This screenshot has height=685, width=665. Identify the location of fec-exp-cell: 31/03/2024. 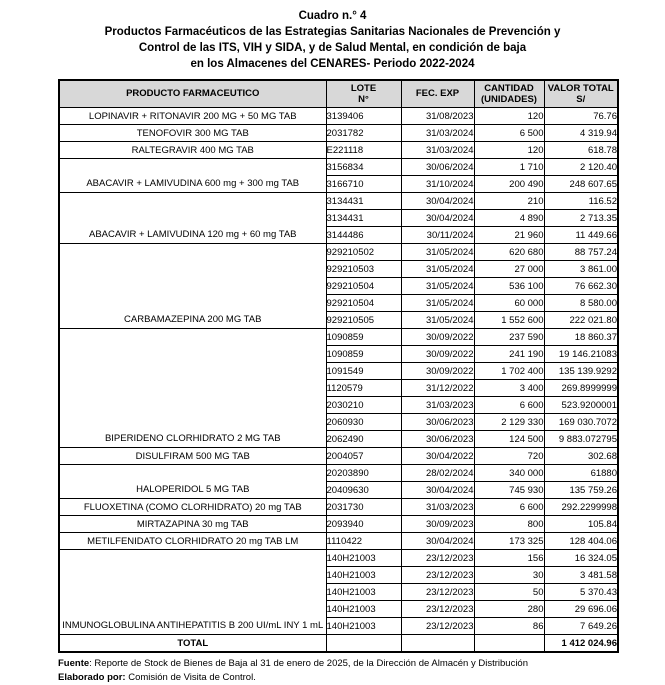
(437, 133).